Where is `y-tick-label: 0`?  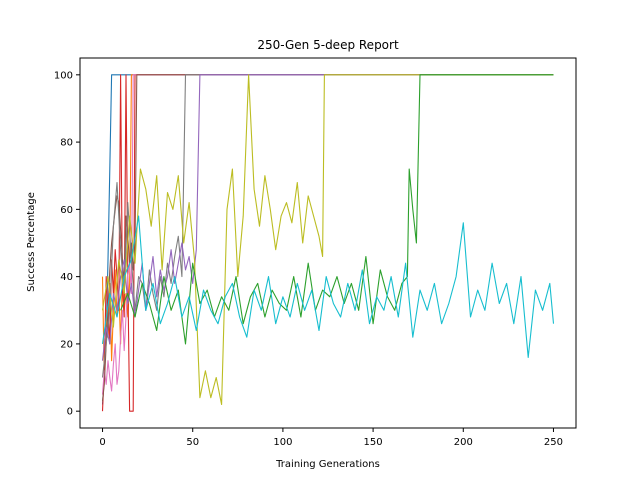 y-tick-label: 0 is located at coordinates (70, 412).